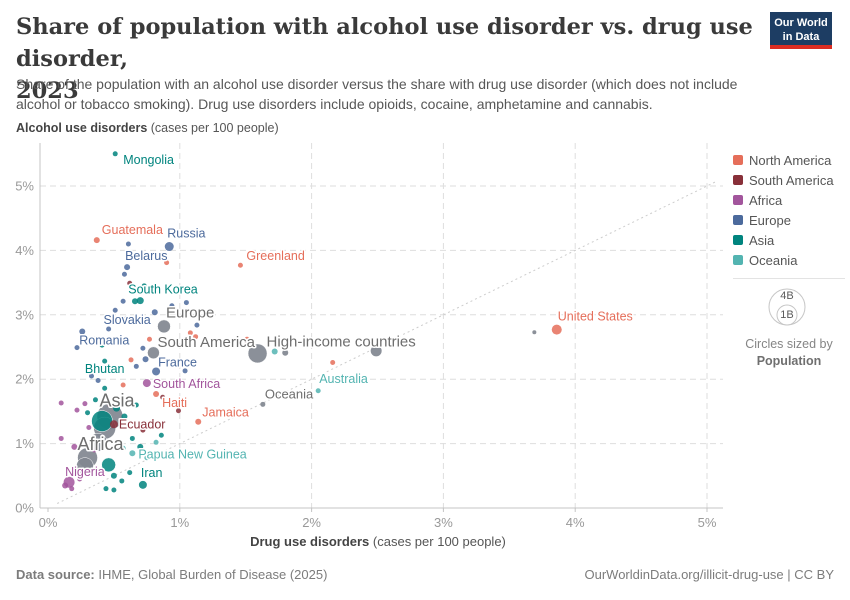 This screenshot has width=850, height=600. I want to click on data-point-south-america, so click(153, 353).